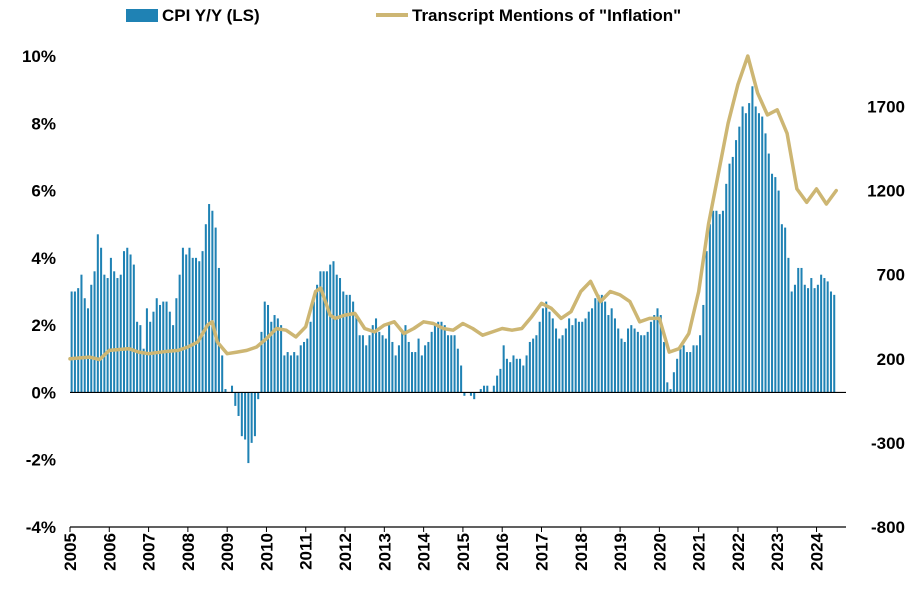 The image size is (921, 608). I want to click on x-tick-label: 2019, so click(620, 552).